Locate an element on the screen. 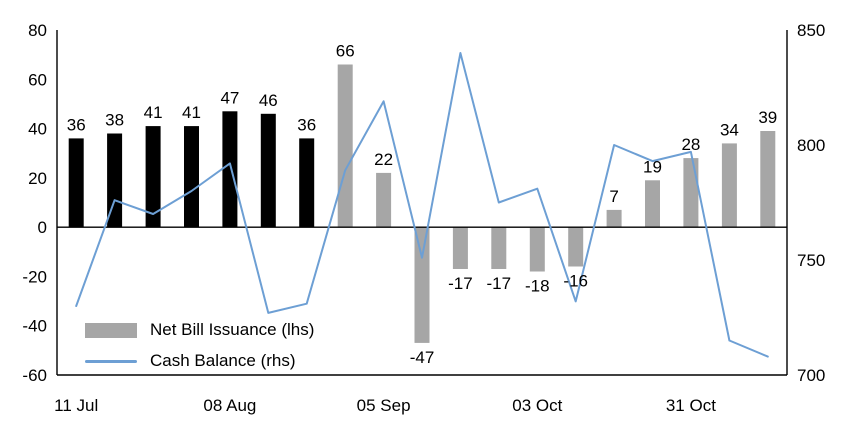 The height and width of the screenshot is (443, 852). left-axis-tick-label: 40 is located at coordinates (37, 129).